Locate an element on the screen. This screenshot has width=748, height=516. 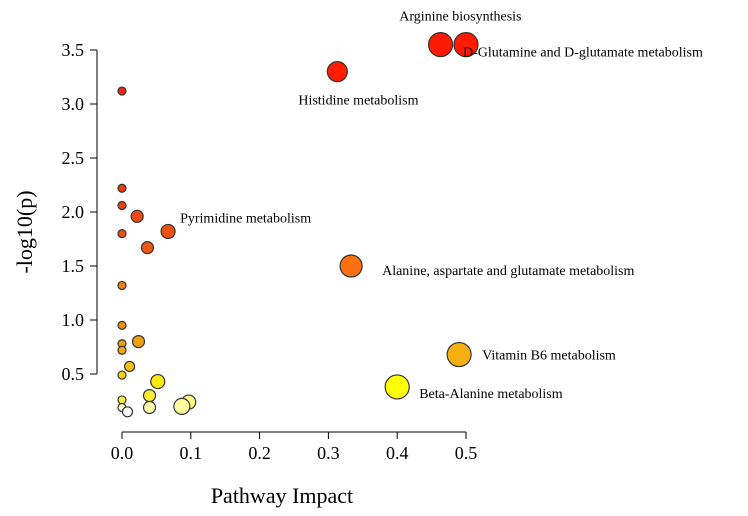
y-axis-label: -log10(p) is located at coordinates (24, 231).